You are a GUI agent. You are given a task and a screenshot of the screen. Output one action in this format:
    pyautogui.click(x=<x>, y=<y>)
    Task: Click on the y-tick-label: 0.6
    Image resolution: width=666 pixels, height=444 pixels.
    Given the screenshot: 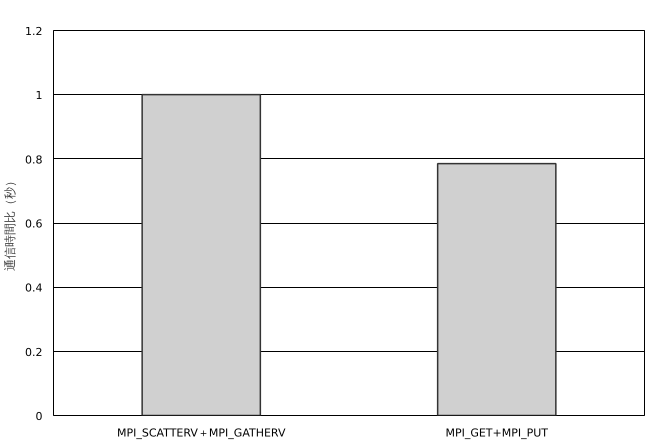 What is the action you would take?
    pyautogui.click(x=34, y=224)
    